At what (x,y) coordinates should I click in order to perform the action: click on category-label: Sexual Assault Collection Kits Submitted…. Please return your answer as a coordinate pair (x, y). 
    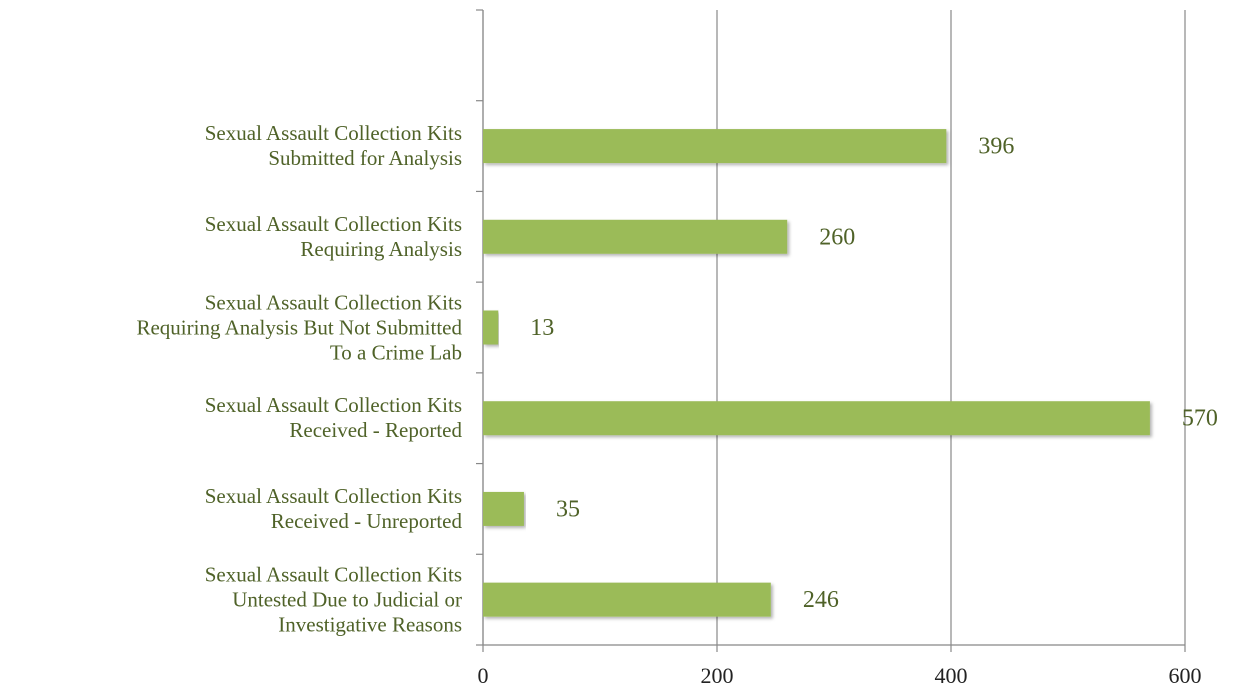
    Looking at the image, I should click on (333, 146).